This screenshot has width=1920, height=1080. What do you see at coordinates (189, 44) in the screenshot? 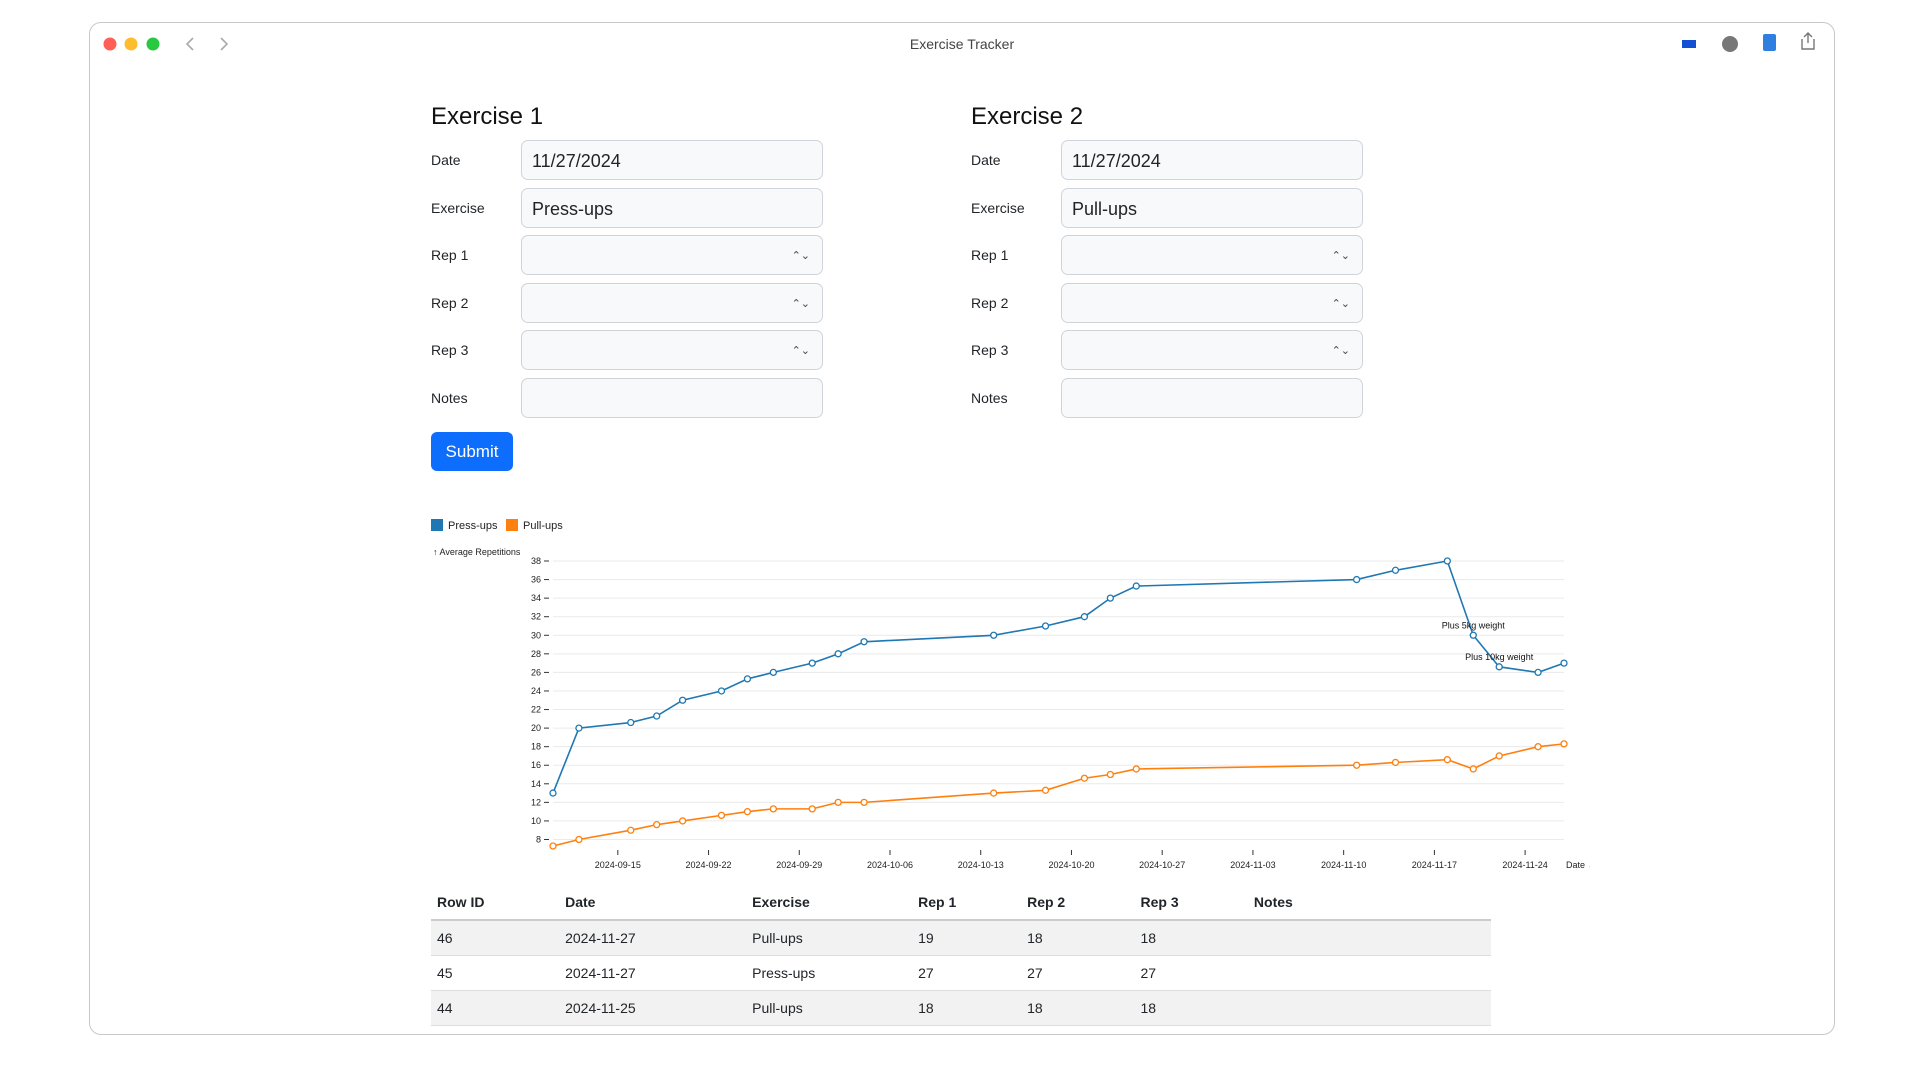
I see `back-button` at bounding box center [189, 44].